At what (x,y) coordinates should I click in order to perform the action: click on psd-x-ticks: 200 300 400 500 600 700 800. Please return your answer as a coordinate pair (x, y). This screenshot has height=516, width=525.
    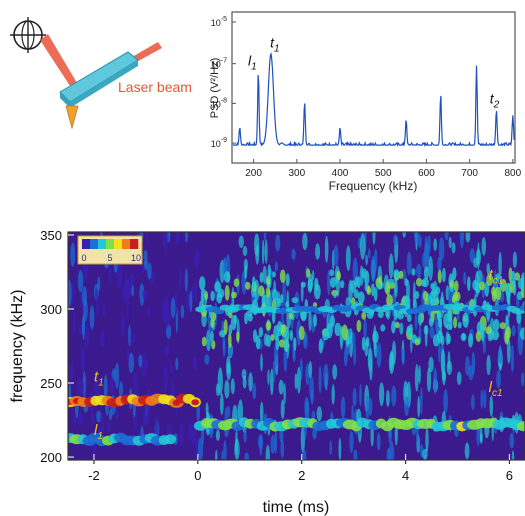
    Looking at the image, I should click on (383, 169).